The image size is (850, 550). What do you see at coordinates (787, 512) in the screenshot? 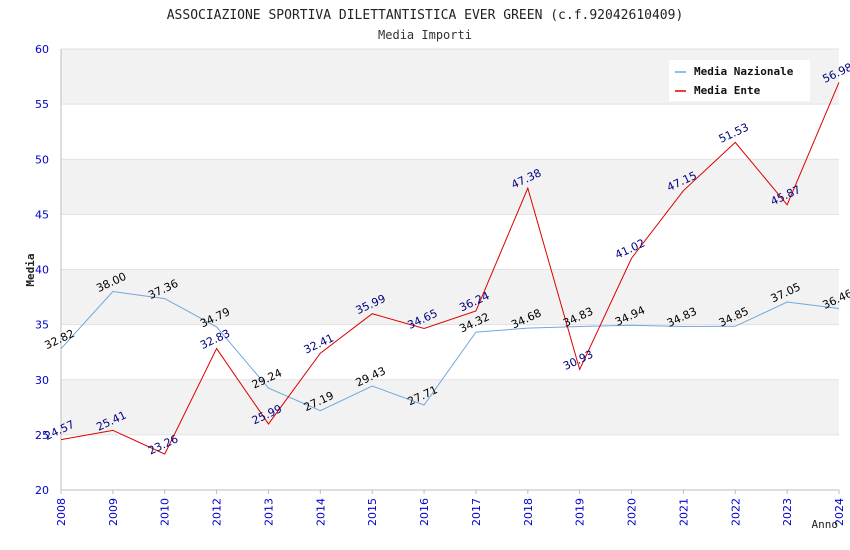
I see `x-tick-label: 2023` at bounding box center [787, 512].